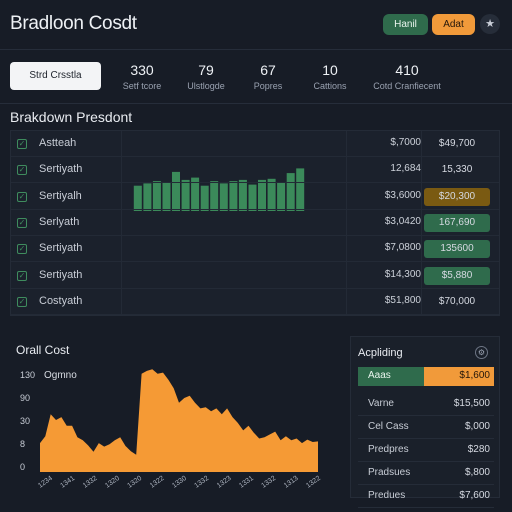 This screenshot has height=512, width=512. I want to click on table-row: ✓ Sertiyalh $3,6000 $20,300, so click(255, 197).